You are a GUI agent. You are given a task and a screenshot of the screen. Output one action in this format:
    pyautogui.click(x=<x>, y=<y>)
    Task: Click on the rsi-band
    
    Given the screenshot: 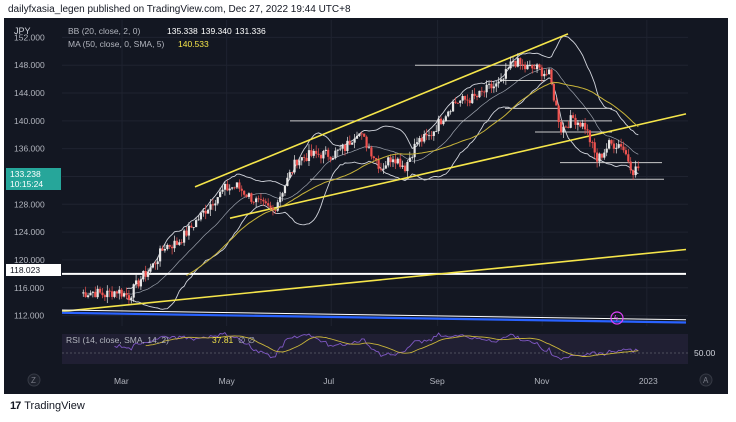 What is the action you would take?
    pyautogui.click(x=375, y=349)
    